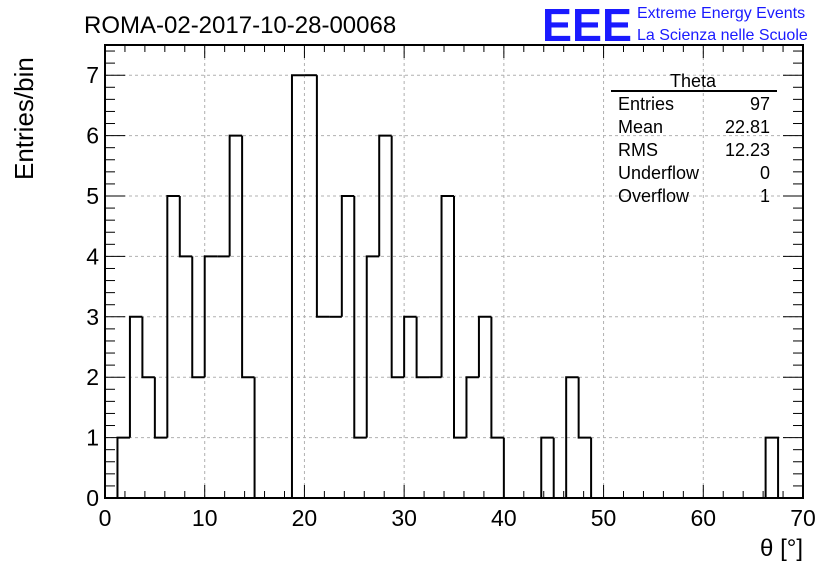  What do you see at coordinates (638, 150) in the screenshot?
I see `stats-row-label: RMS` at bounding box center [638, 150].